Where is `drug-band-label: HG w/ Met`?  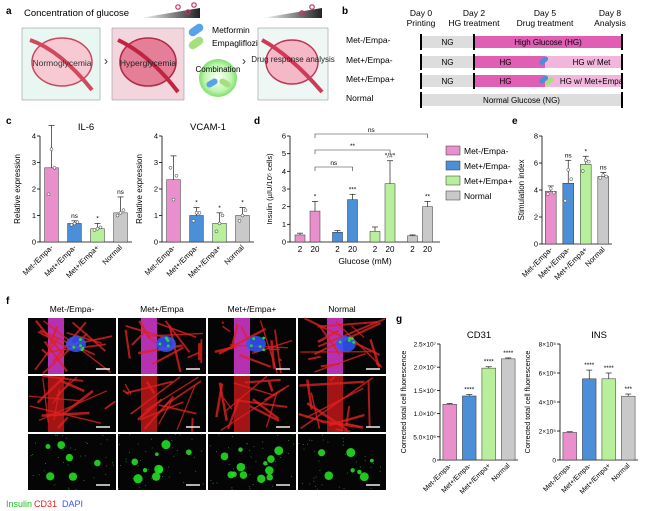 drug-band-label: HG w/ Met is located at coordinates (592, 62).